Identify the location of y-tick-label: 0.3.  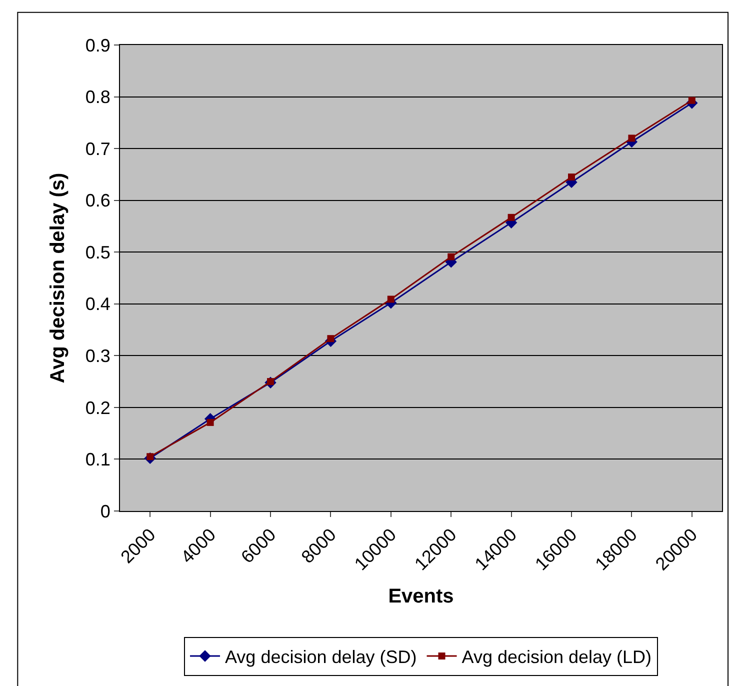
(97, 356).